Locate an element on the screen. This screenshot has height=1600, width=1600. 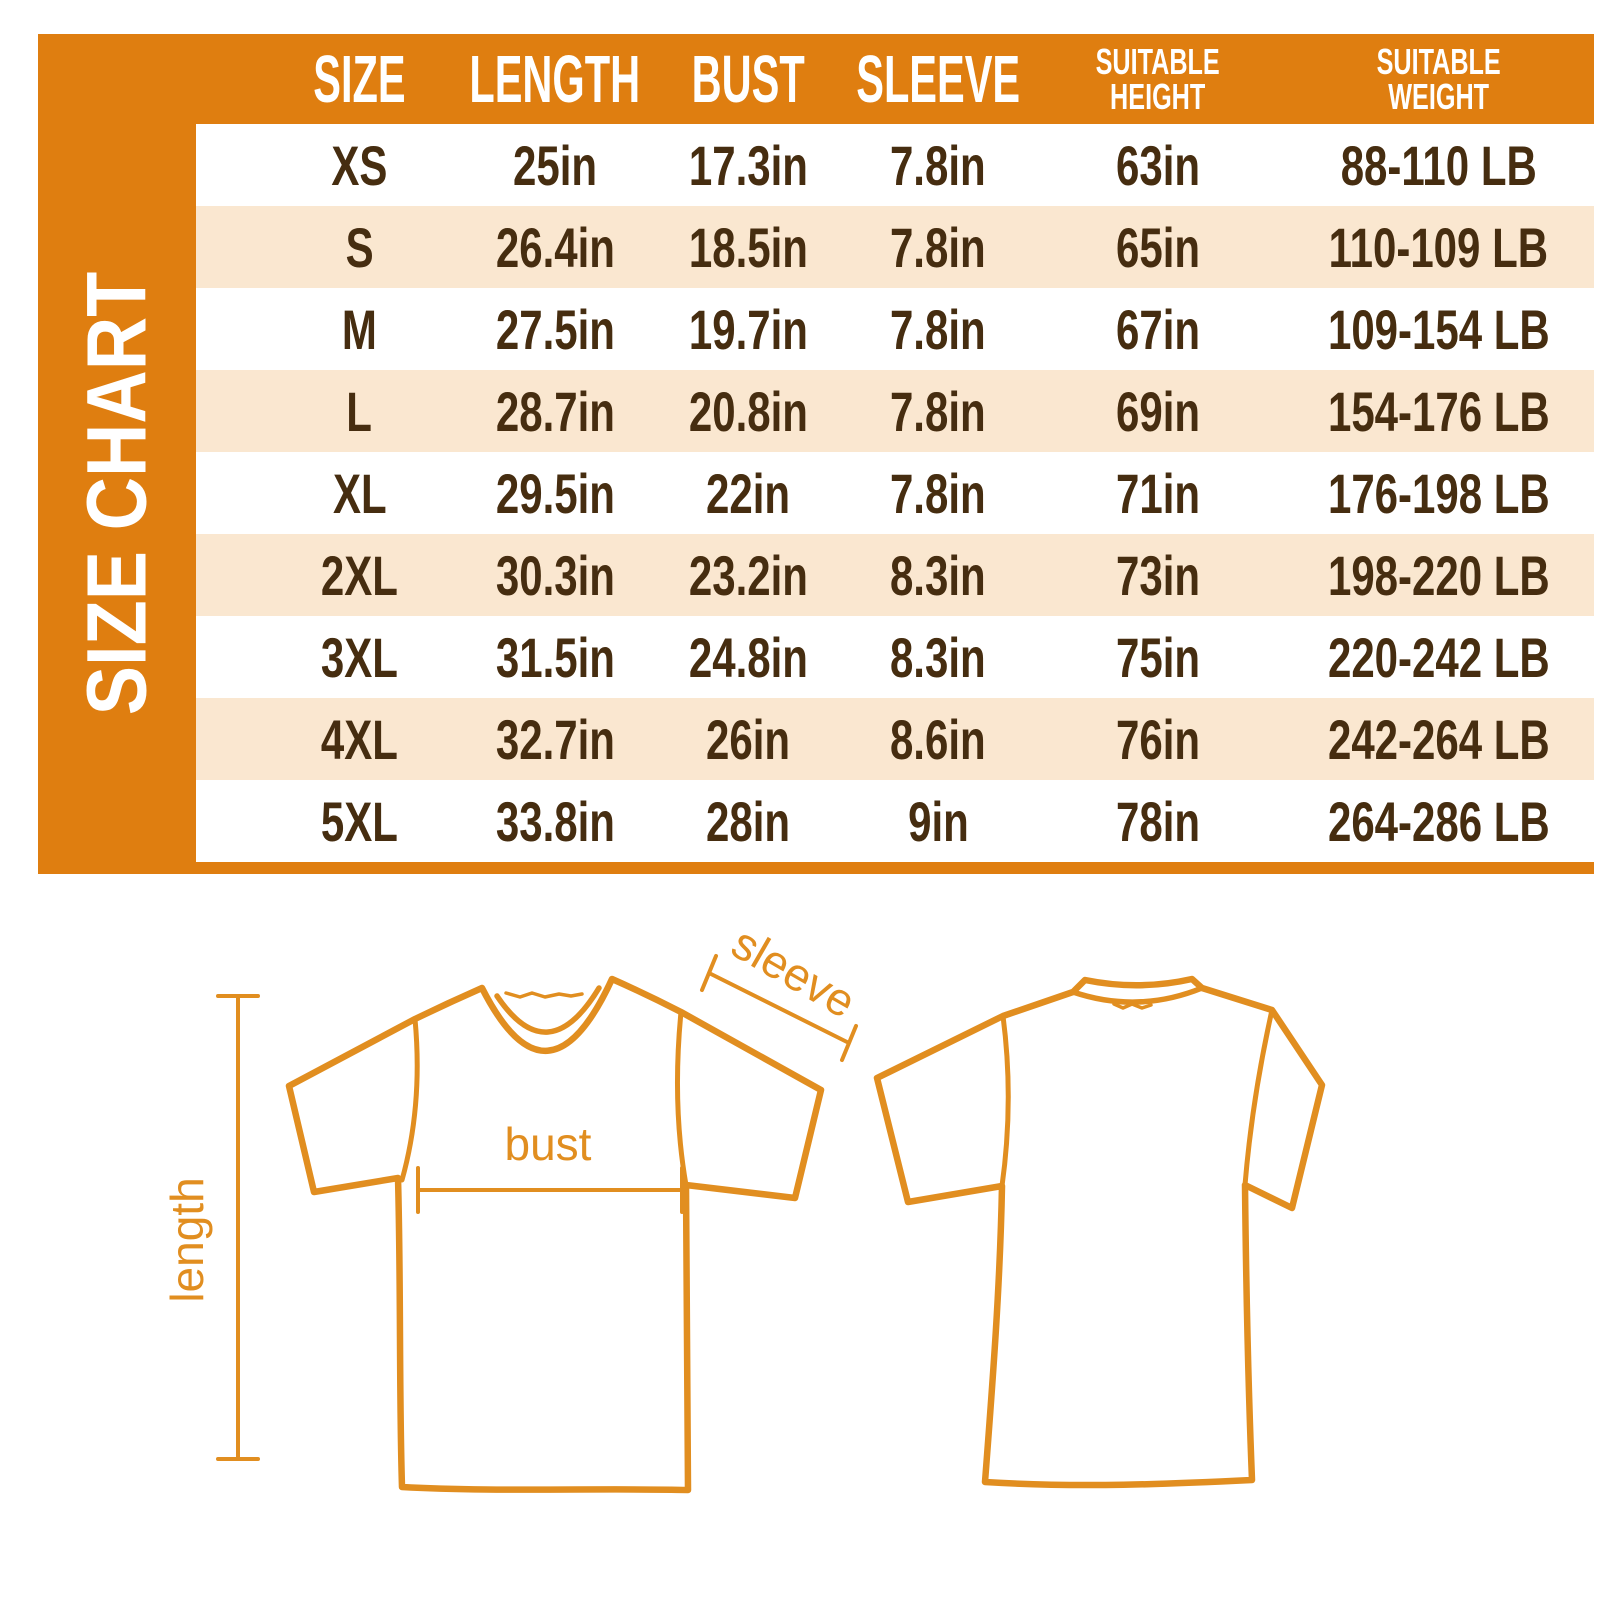
length-cell: 25in is located at coordinates (555, 165).